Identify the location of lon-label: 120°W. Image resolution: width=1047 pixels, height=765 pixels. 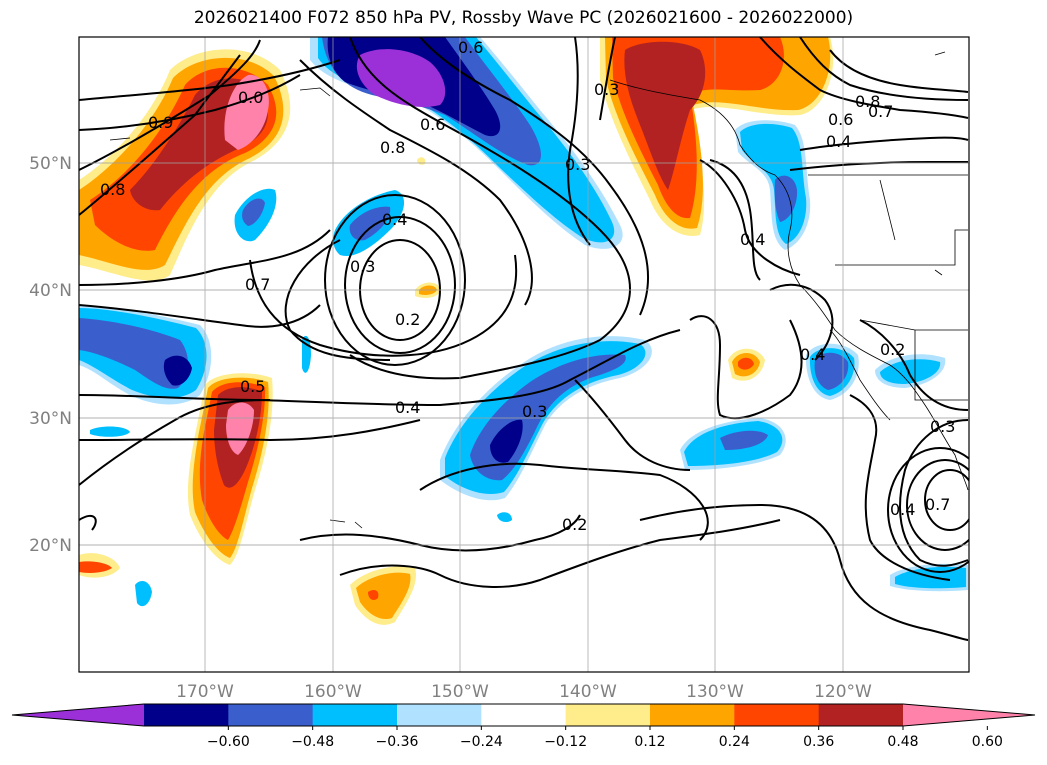
(843, 692).